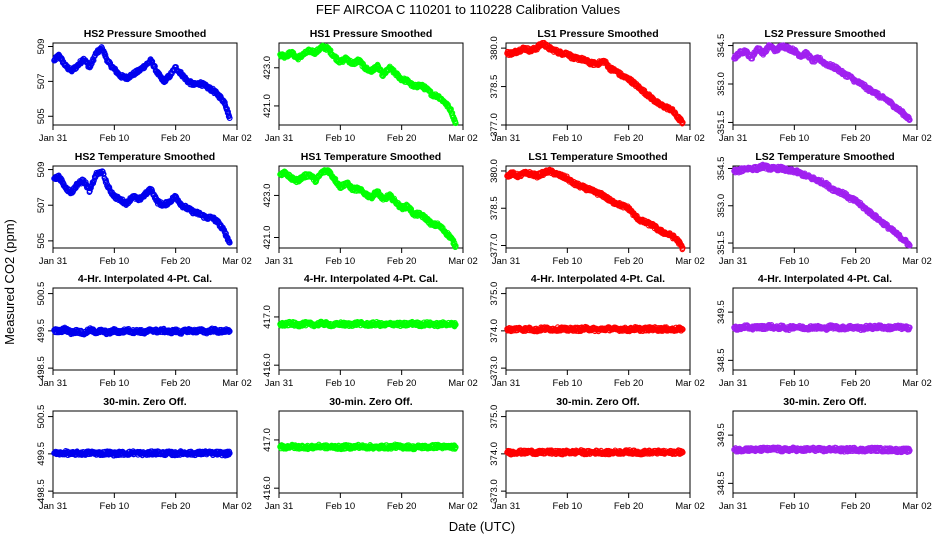  I want to click on y-tick-label: 500.5, so click(41, 294).